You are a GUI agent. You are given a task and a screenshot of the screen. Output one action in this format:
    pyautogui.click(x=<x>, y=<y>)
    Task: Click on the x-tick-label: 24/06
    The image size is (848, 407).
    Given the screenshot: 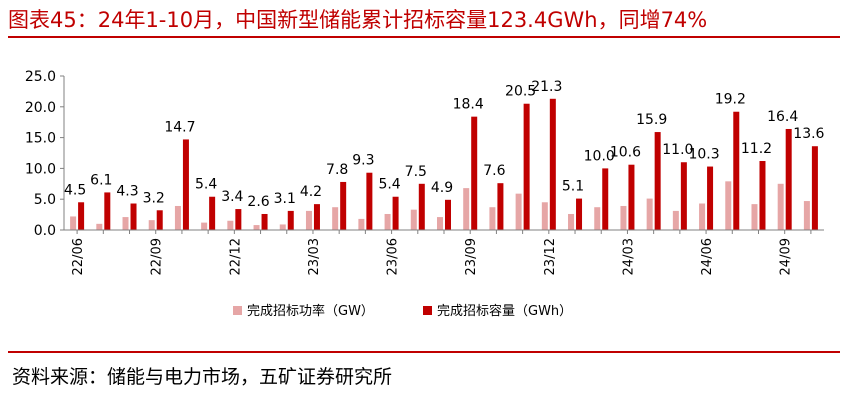 What is the action you would take?
    pyautogui.click(x=707, y=256)
    